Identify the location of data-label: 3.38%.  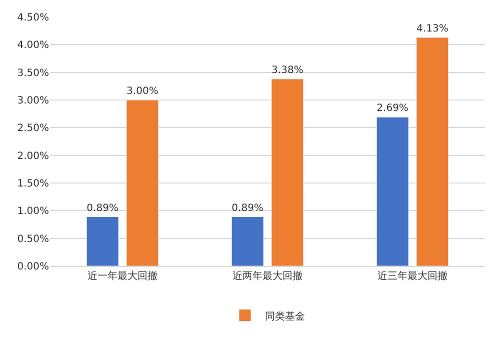
(288, 70).